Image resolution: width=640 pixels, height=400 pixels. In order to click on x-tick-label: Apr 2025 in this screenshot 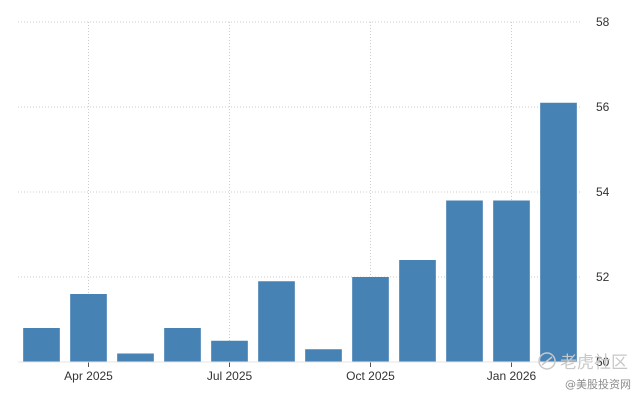, I will do `click(88, 376)`.